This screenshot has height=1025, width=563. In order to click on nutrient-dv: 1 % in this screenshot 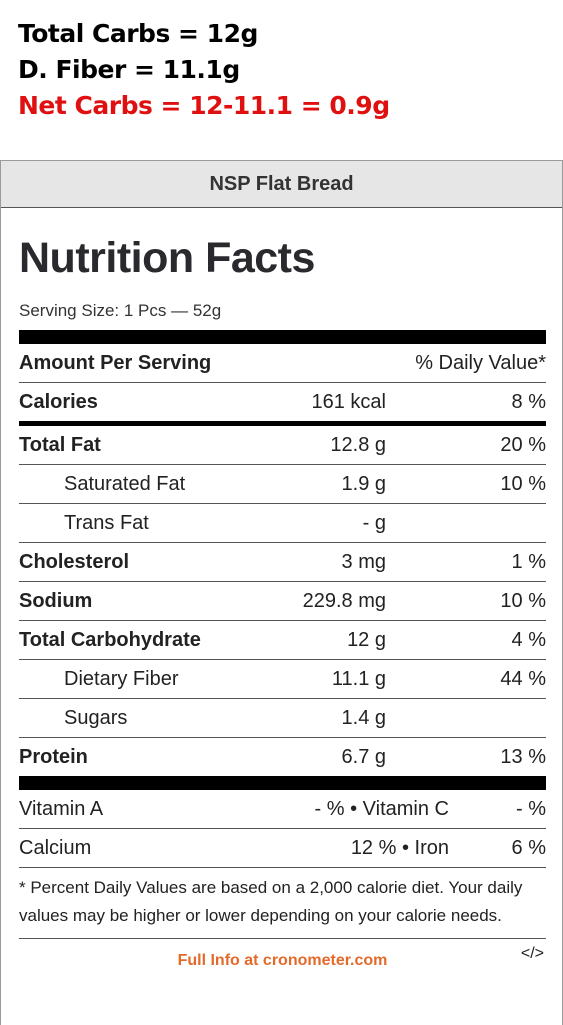, I will do `click(528, 561)`.